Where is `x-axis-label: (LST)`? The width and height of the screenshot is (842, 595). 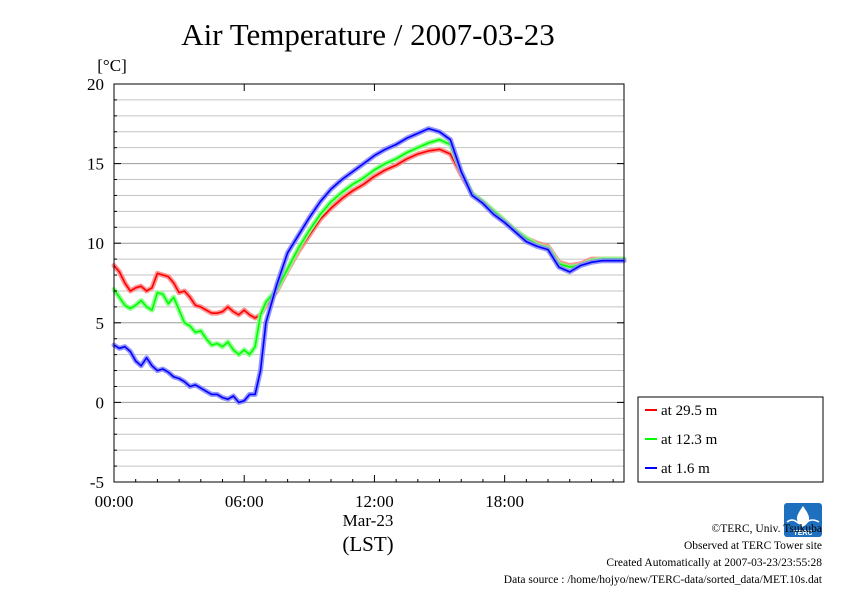 x-axis-label: (LST) is located at coordinates (367, 544).